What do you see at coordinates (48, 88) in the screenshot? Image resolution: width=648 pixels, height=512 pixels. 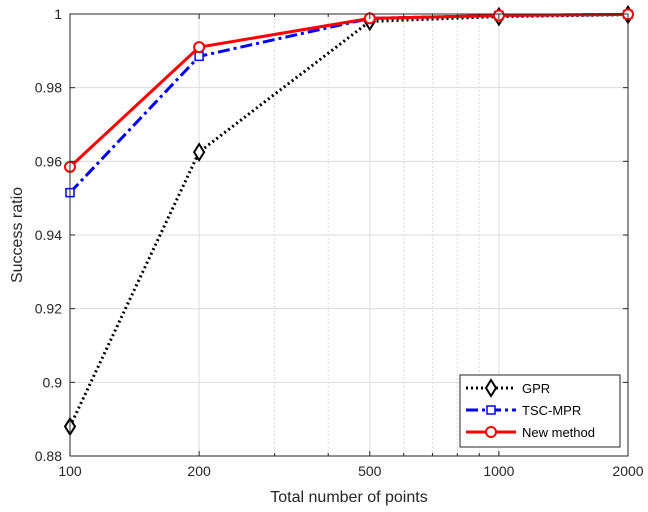 I see `y-tick-label: 0.98` at bounding box center [48, 88].